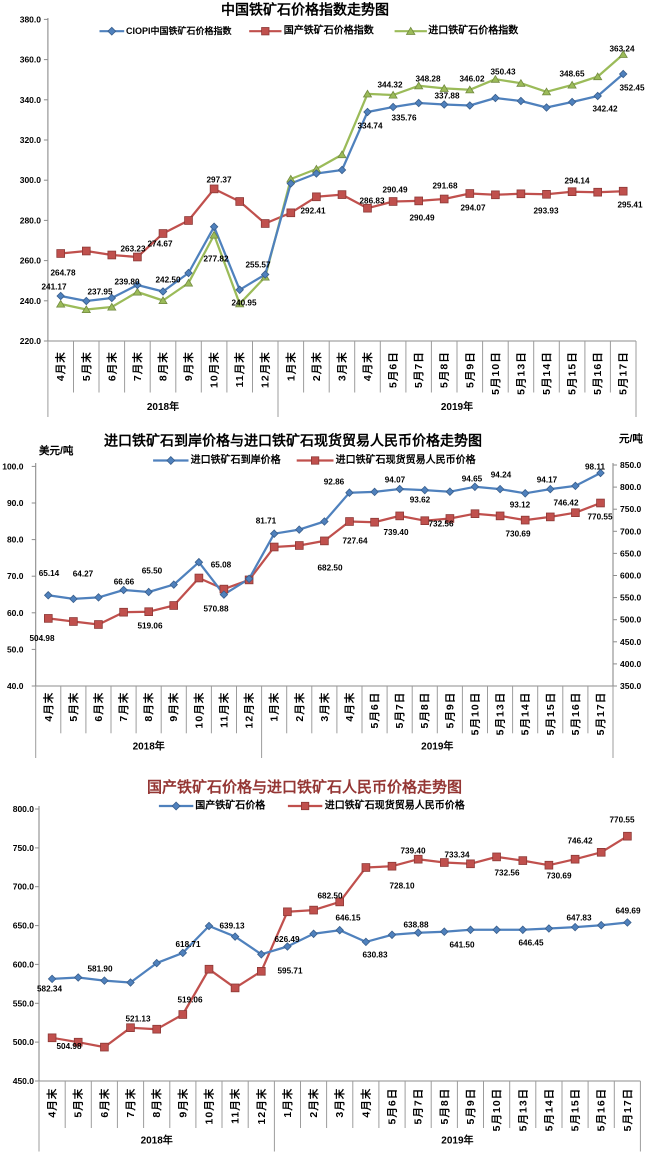 The image size is (650, 1165). I want to click on svg-text: 295.41, so click(629, 205).